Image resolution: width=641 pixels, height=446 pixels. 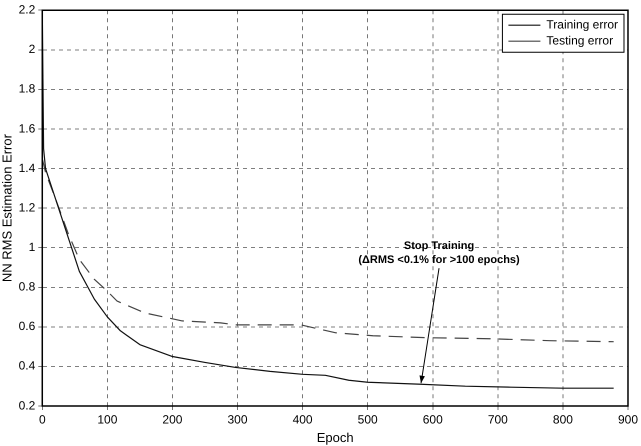 What do you see at coordinates (238, 419) in the screenshot?
I see `x-tick-label: 300` at bounding box center [238, 419].